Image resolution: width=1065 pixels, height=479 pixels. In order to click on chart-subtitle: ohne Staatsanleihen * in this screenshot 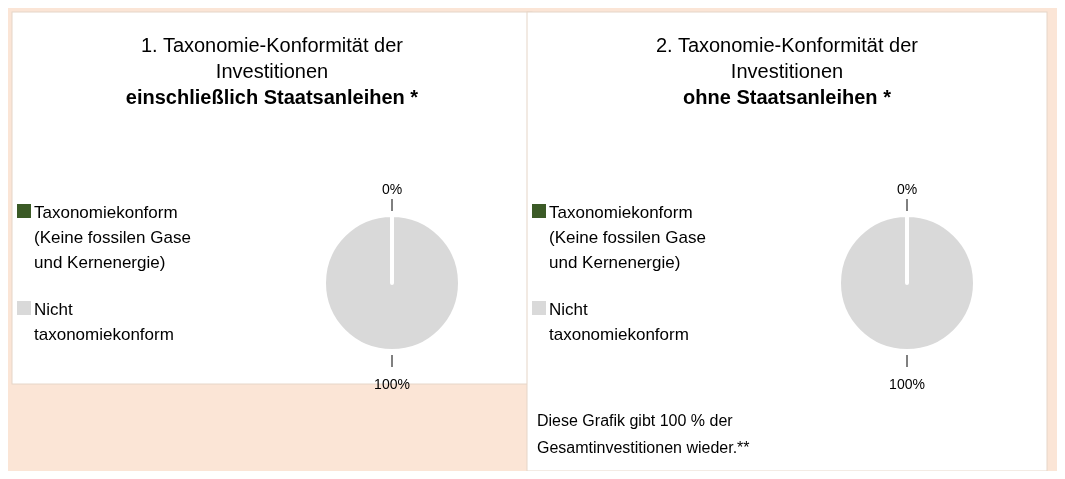, I will do `click(787, 97)`.